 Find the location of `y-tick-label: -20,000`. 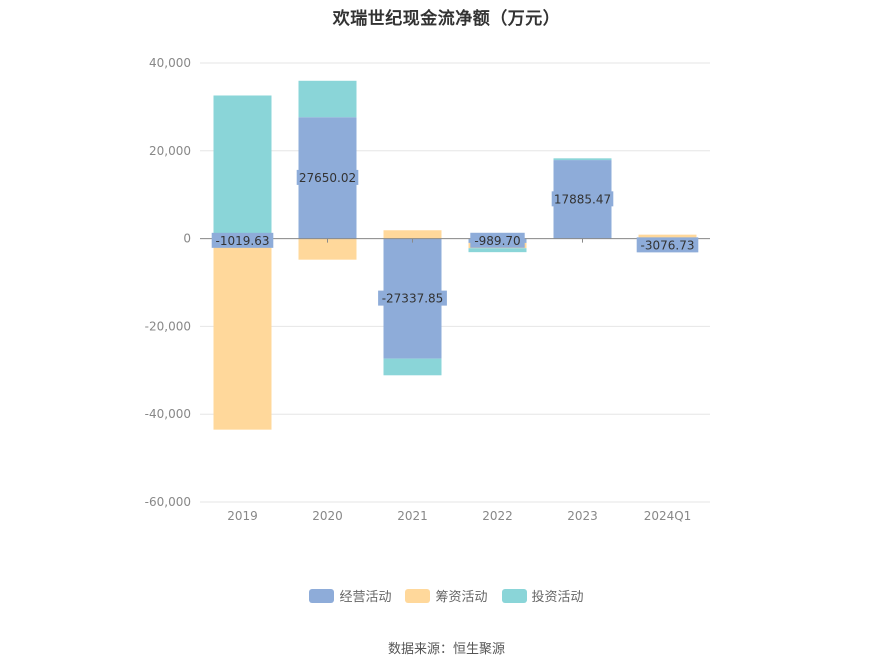

y-tick-label: -20,000 is located at coordinates (168, 326).